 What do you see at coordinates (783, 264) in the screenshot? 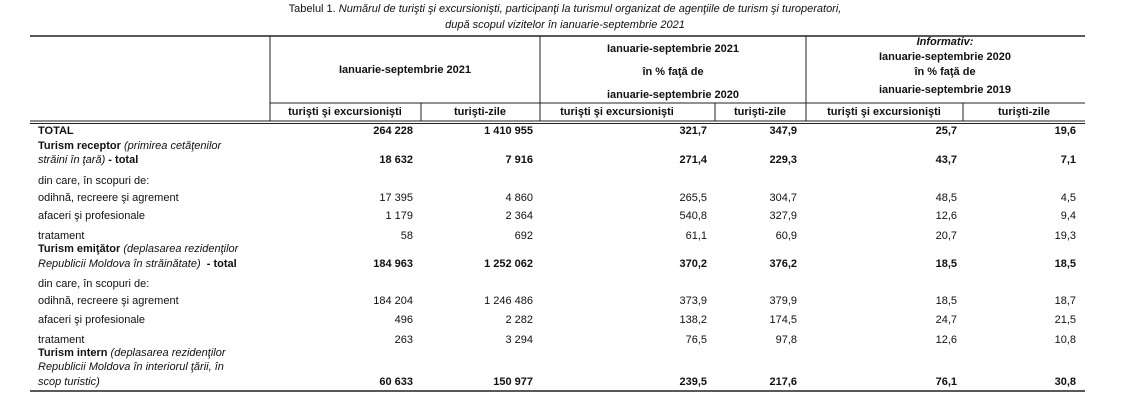
I see `cell-value: 376,2` at bounding box center [783, 264].